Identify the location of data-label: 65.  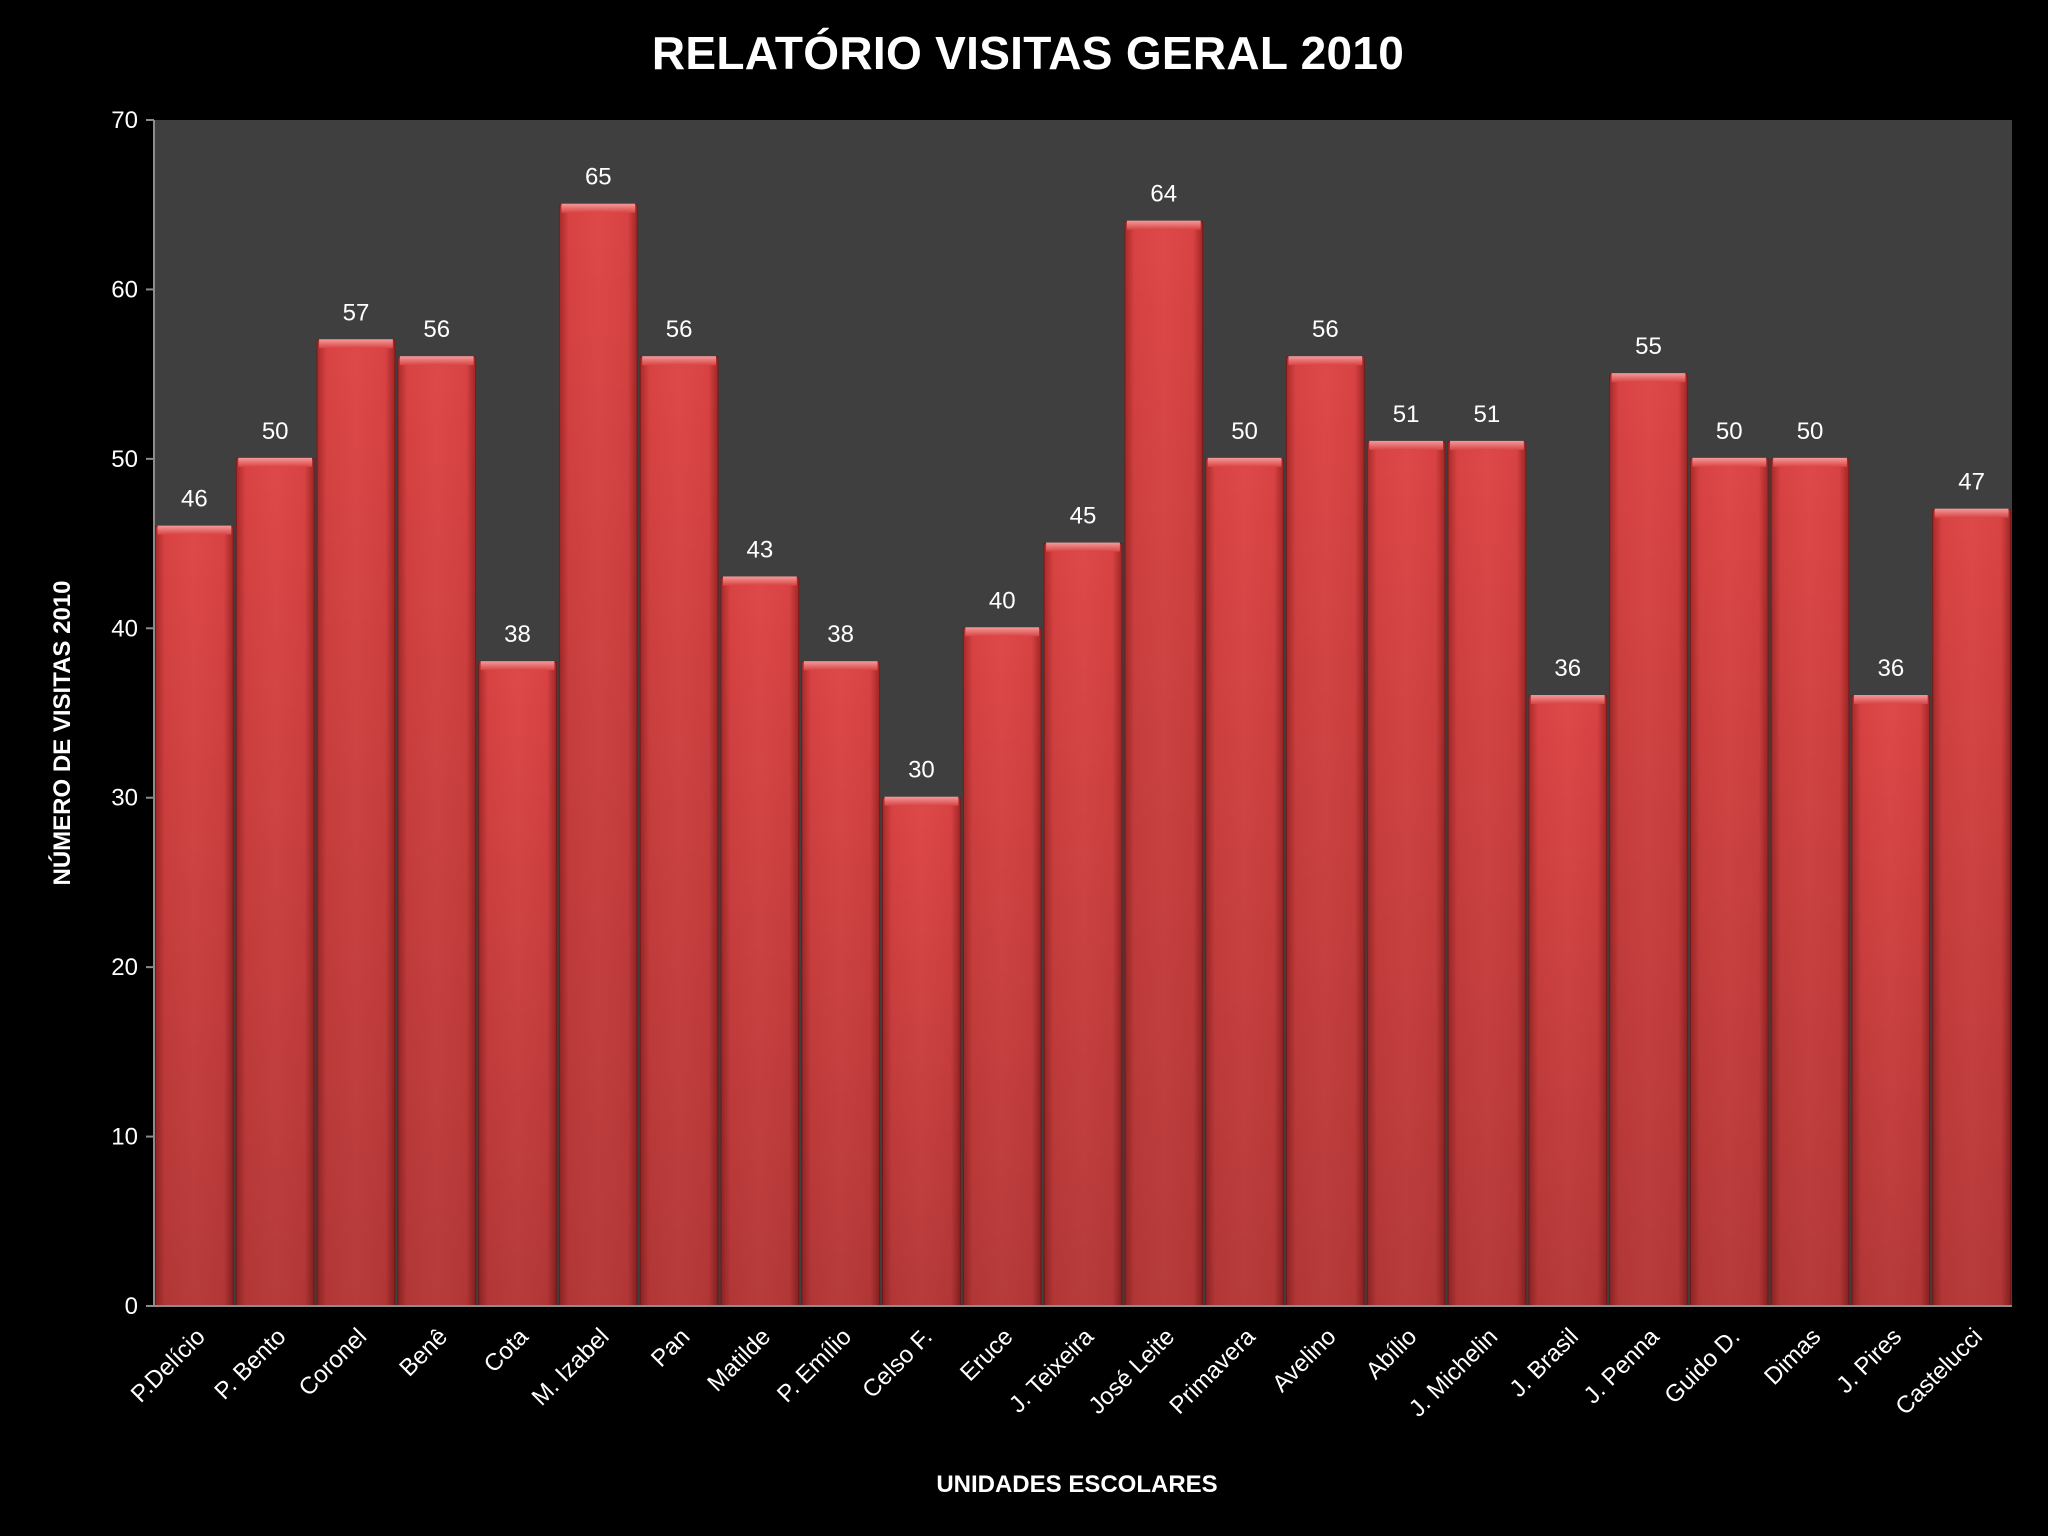
(598, 177).